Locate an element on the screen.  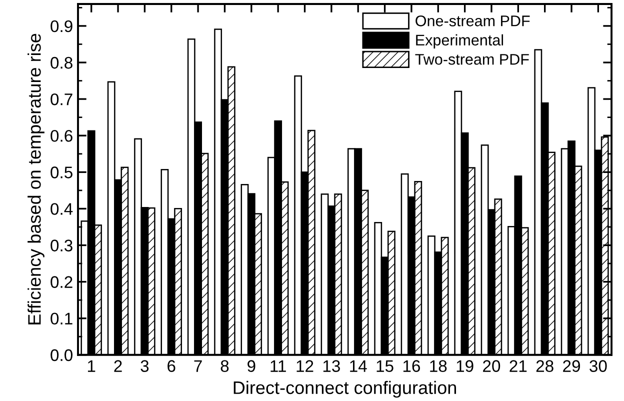
y-tick-label: 0.4 is located at coordinates (61, 209).